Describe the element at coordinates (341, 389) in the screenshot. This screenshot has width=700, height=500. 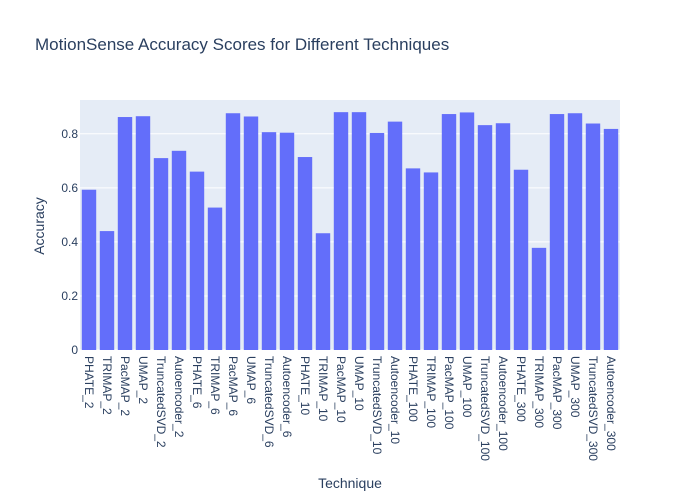
I see `x-tick-label: PacMAP_10` at that location.